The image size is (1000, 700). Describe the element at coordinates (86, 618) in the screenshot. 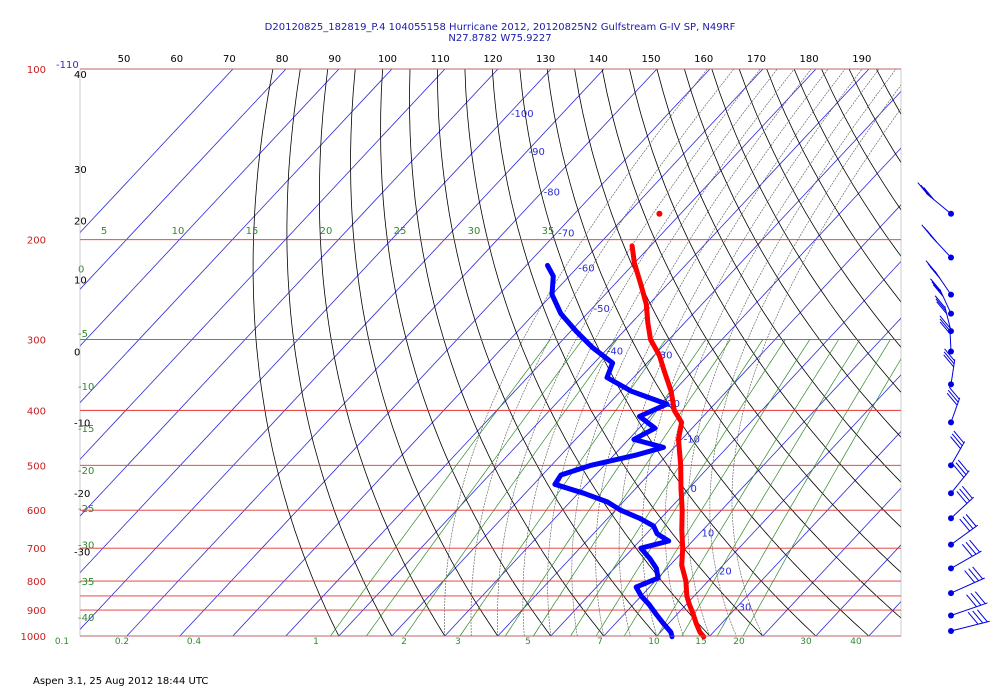

I see `left-green-label: -40` at that location.